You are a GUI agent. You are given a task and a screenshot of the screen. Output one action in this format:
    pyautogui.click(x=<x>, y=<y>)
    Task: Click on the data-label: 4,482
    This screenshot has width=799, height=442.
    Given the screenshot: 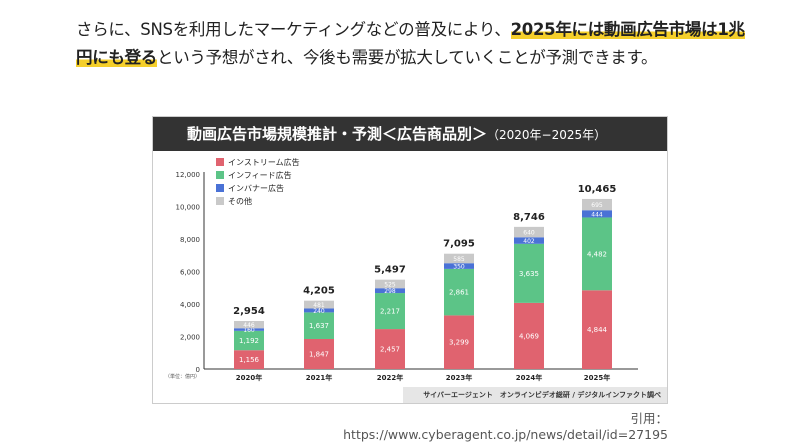 What is the action you would take?
    pyautogui.click(x=597, y=254)
    